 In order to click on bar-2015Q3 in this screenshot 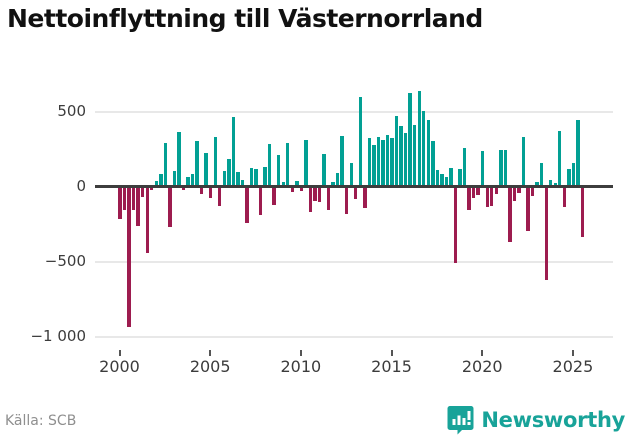, I will do `click(401, 157)`.